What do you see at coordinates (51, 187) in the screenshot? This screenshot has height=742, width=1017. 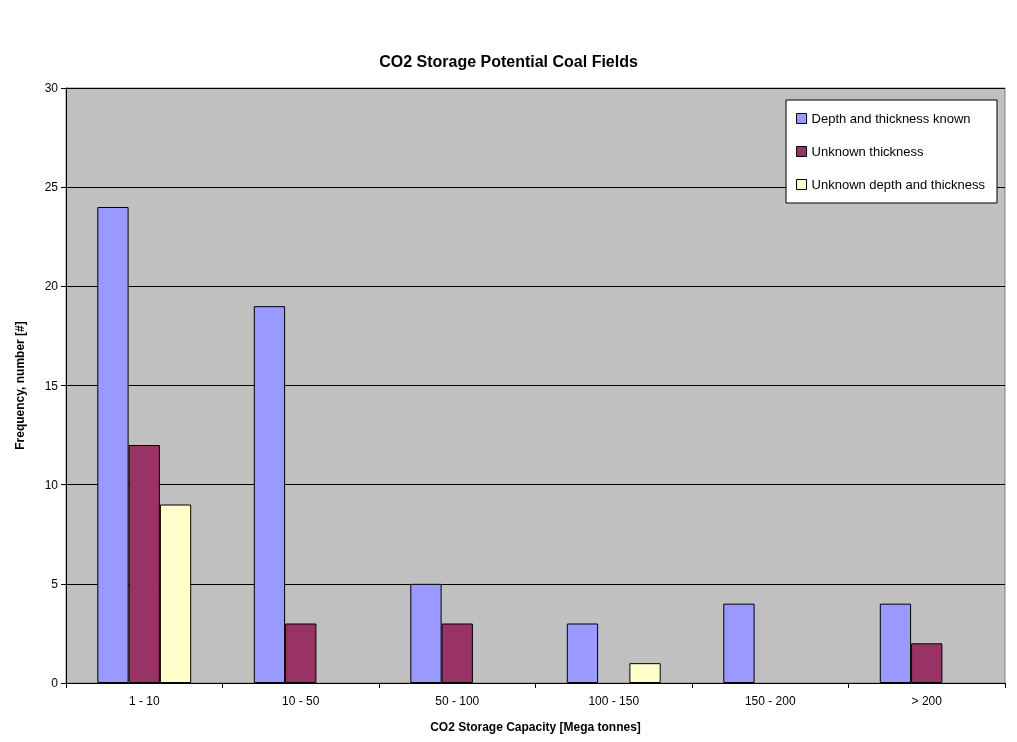 I see `y-tick-label: 25` at bounding box center [51, 187].